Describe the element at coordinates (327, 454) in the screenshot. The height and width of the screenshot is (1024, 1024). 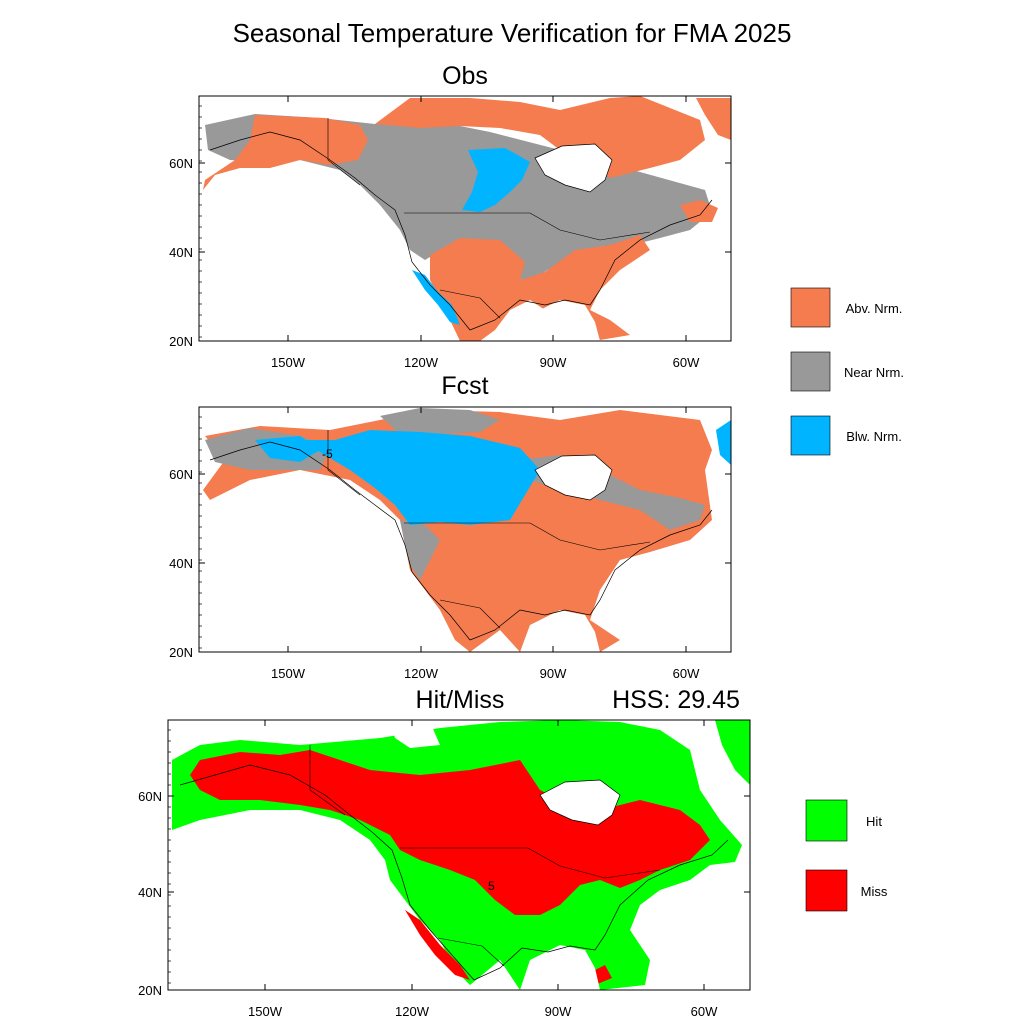
I see `fcst-contour-label: -5` at that location.